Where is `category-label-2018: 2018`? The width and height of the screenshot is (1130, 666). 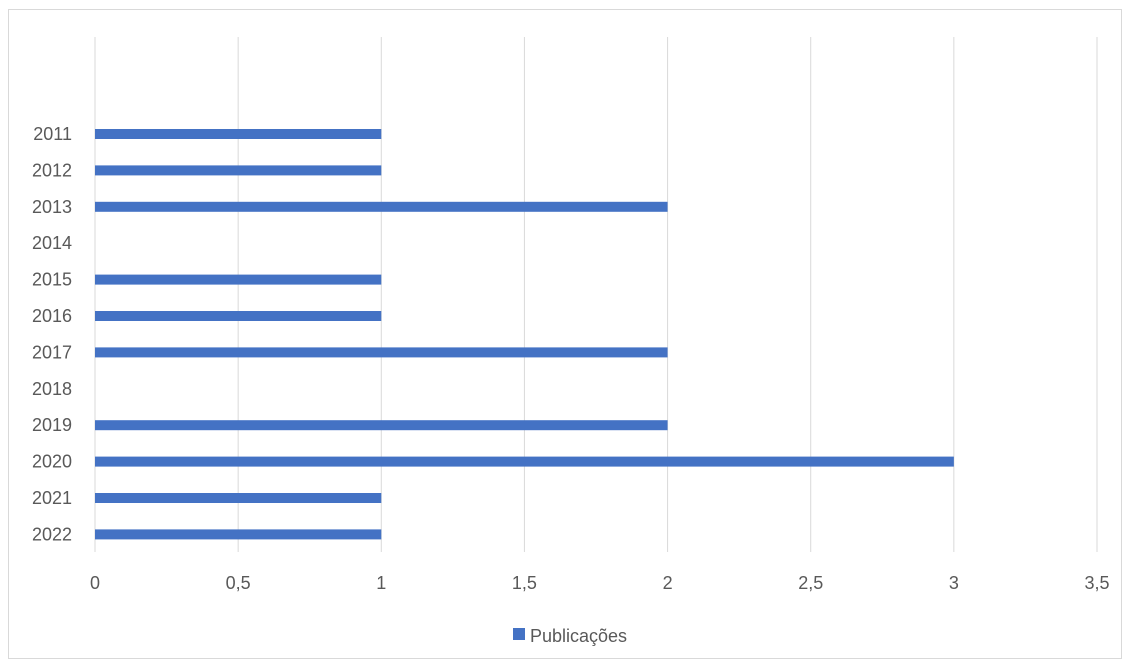 category-label-2018: 2018 is located at coordinates (52, 389).